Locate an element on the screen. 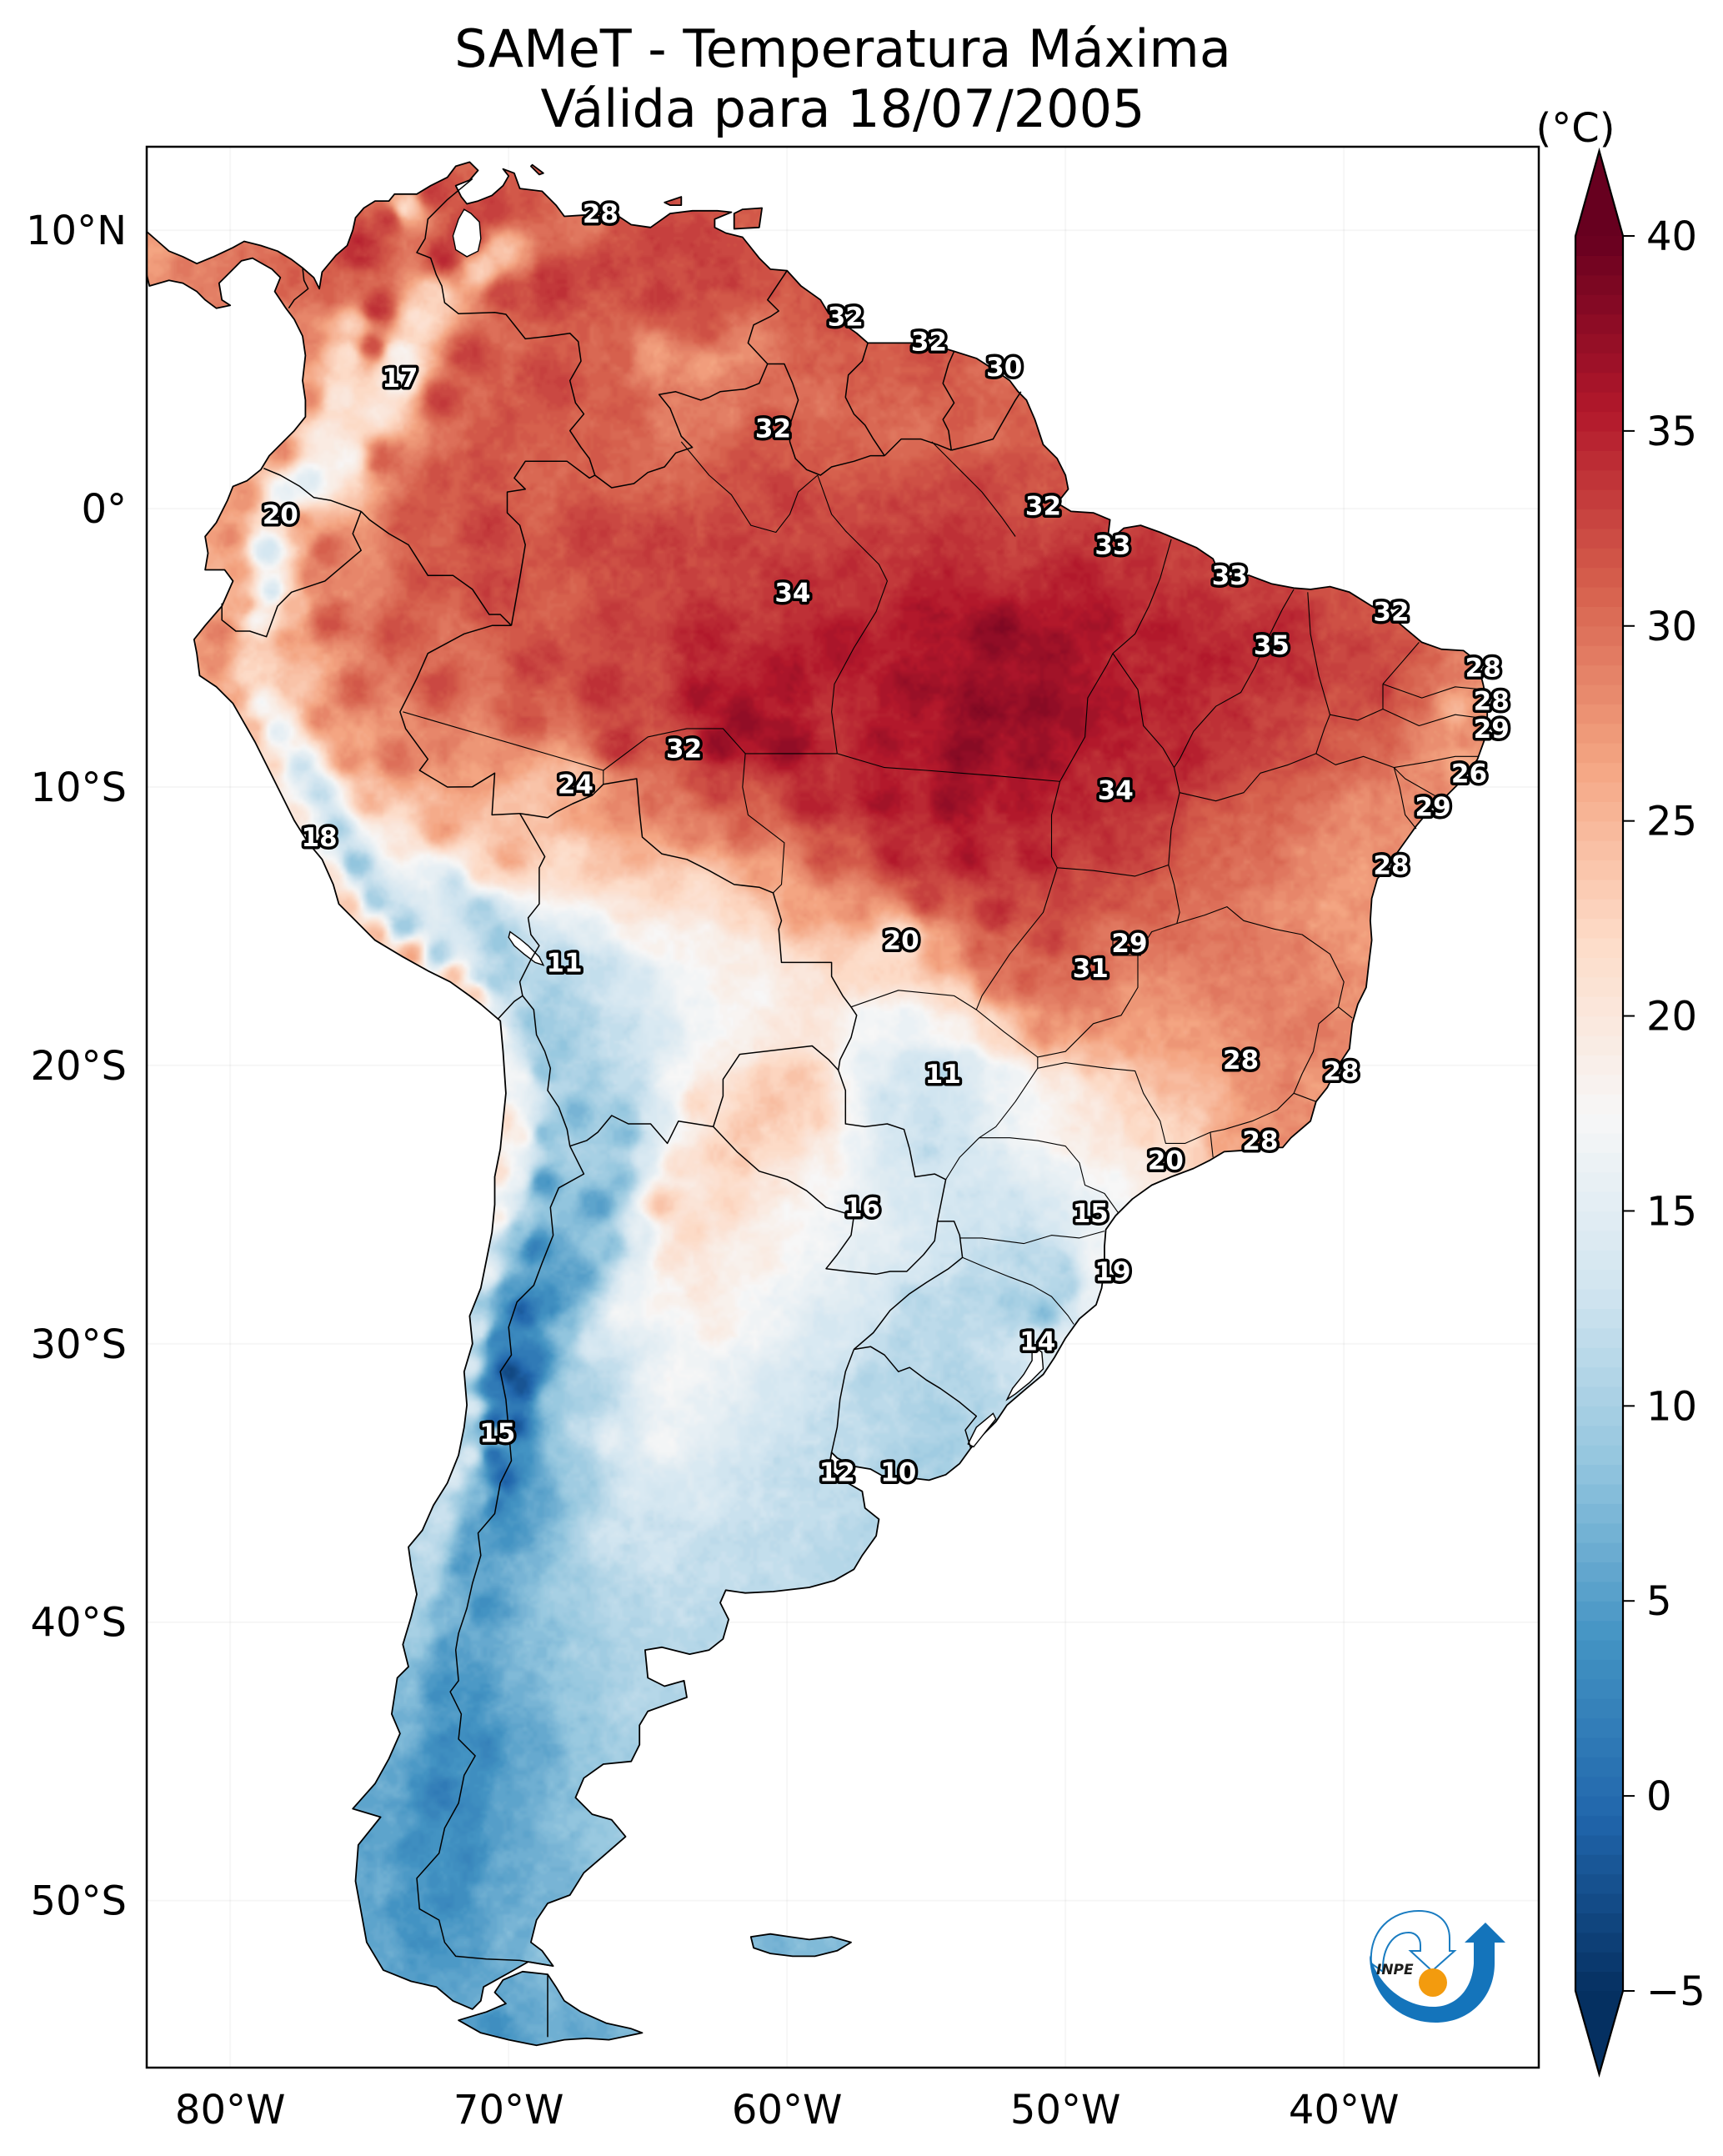 This screenshot has height=2156, width=1723. lon-tick-label: 40°W is located at coordinates (1344, 2110).